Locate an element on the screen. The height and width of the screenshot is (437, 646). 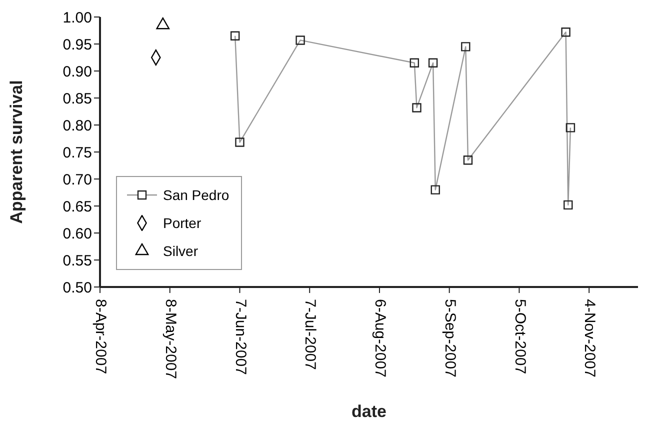
y-tick-label: 0.90 is located at coordinates (77, 71).